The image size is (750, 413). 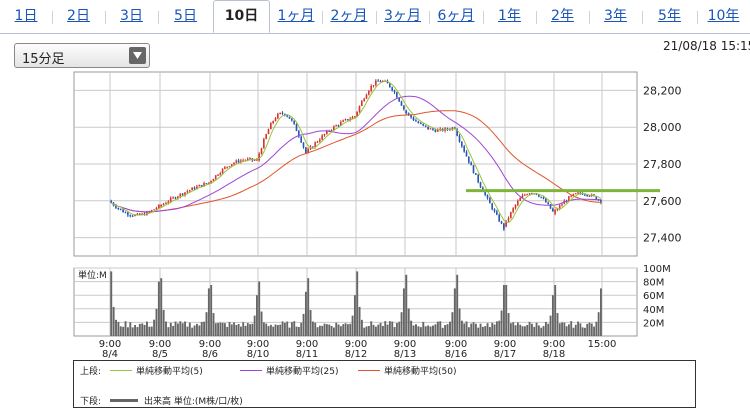 What do you see at coordinates (185, 16) in the screenshot?
I see `tab-4: 5日` at bounding box center [185, 16].